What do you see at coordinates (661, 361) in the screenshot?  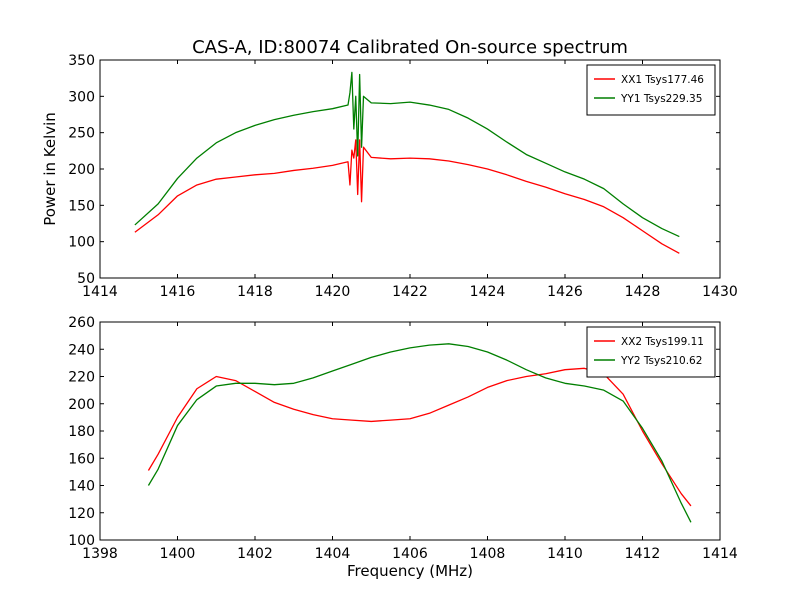 I see `legend-label: YY2 Tsys210.62` at bounding box center [661, 361].